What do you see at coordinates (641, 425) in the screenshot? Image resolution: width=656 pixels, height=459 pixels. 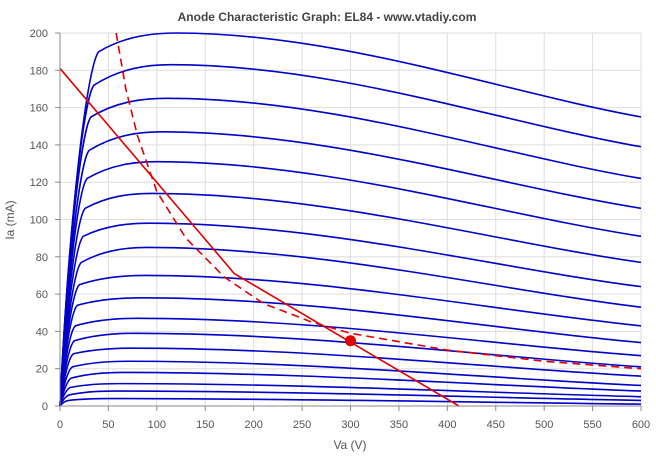 I see `x-tick-label: 600` at bounding box center [641, 425].